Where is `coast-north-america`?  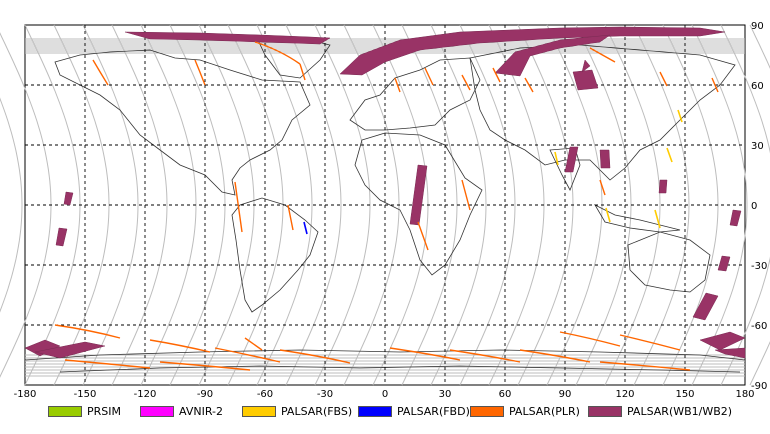
coast-north-america is located at coordinates (182, 122).